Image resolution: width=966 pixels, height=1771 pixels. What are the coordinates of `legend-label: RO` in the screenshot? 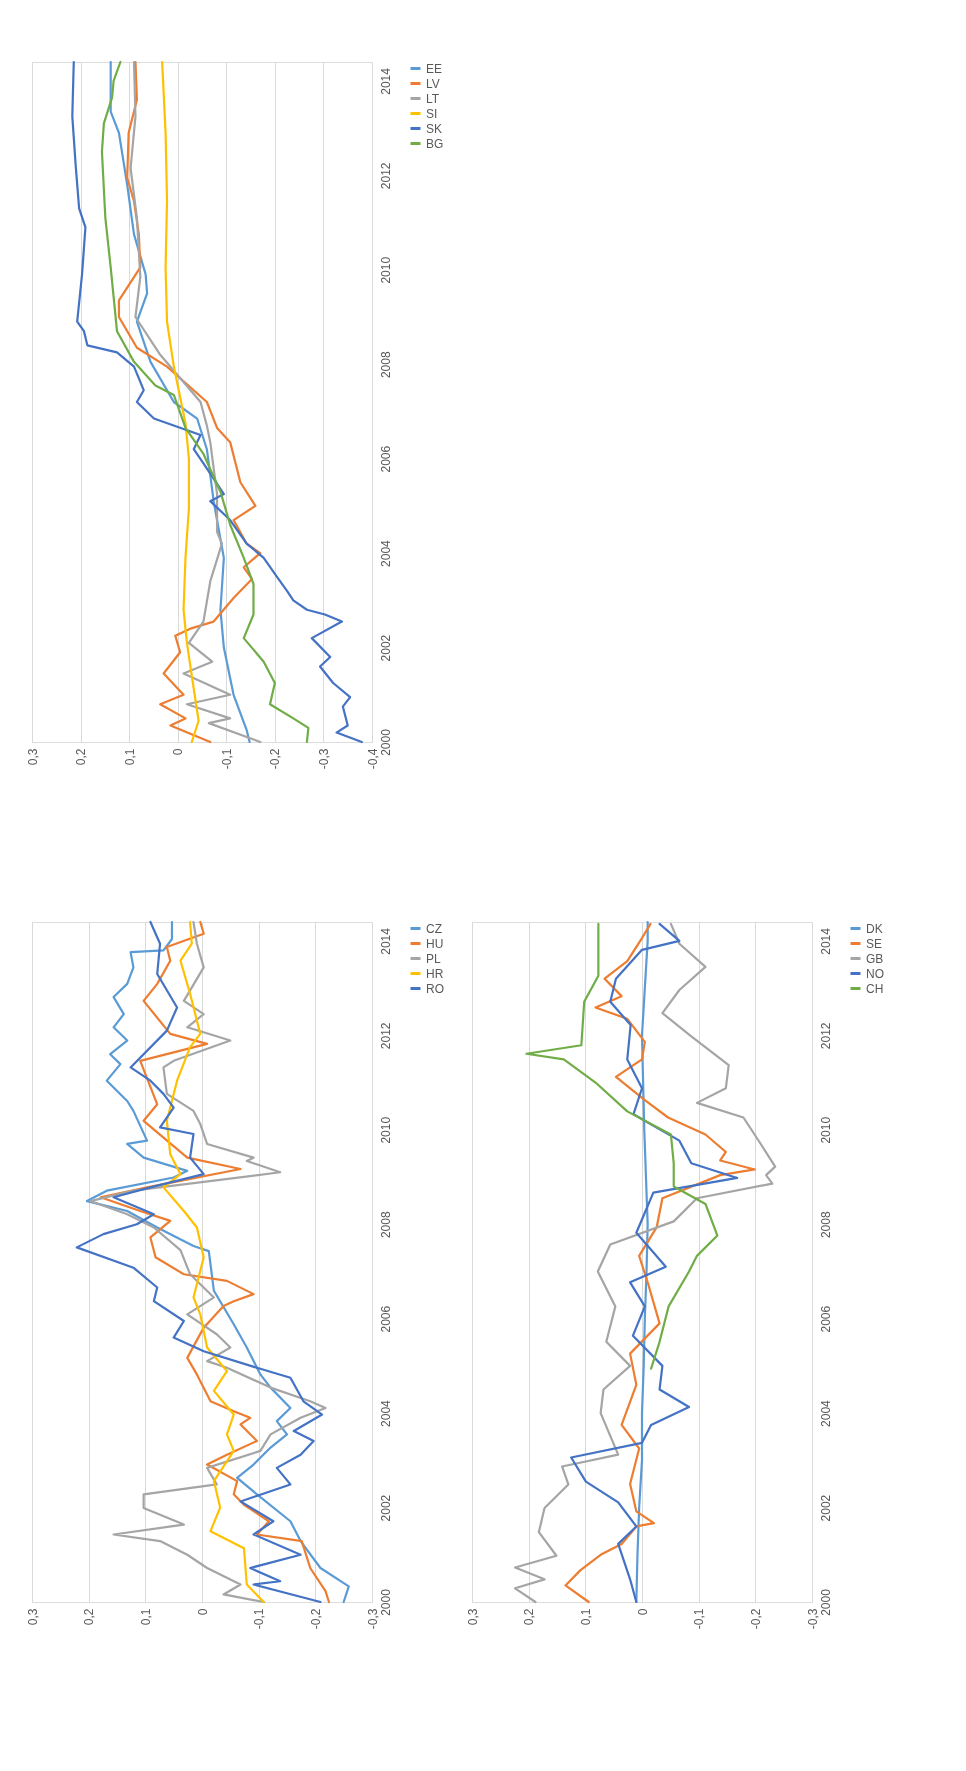 It's located at (435, 988).